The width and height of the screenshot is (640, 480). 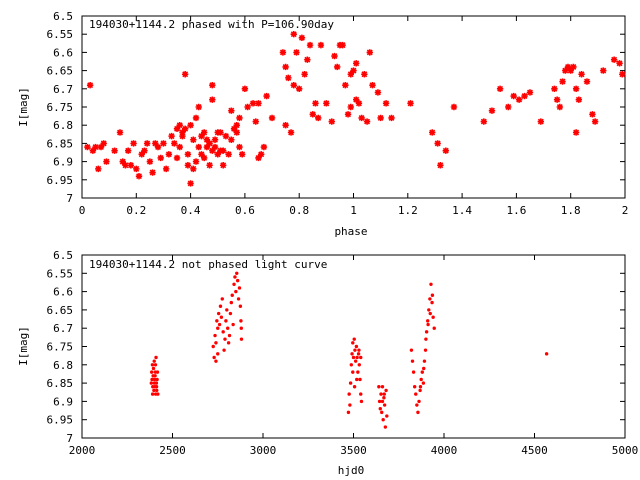 I want to click on phased-plot-ytick-label: 7, so click(x=69, y=198).